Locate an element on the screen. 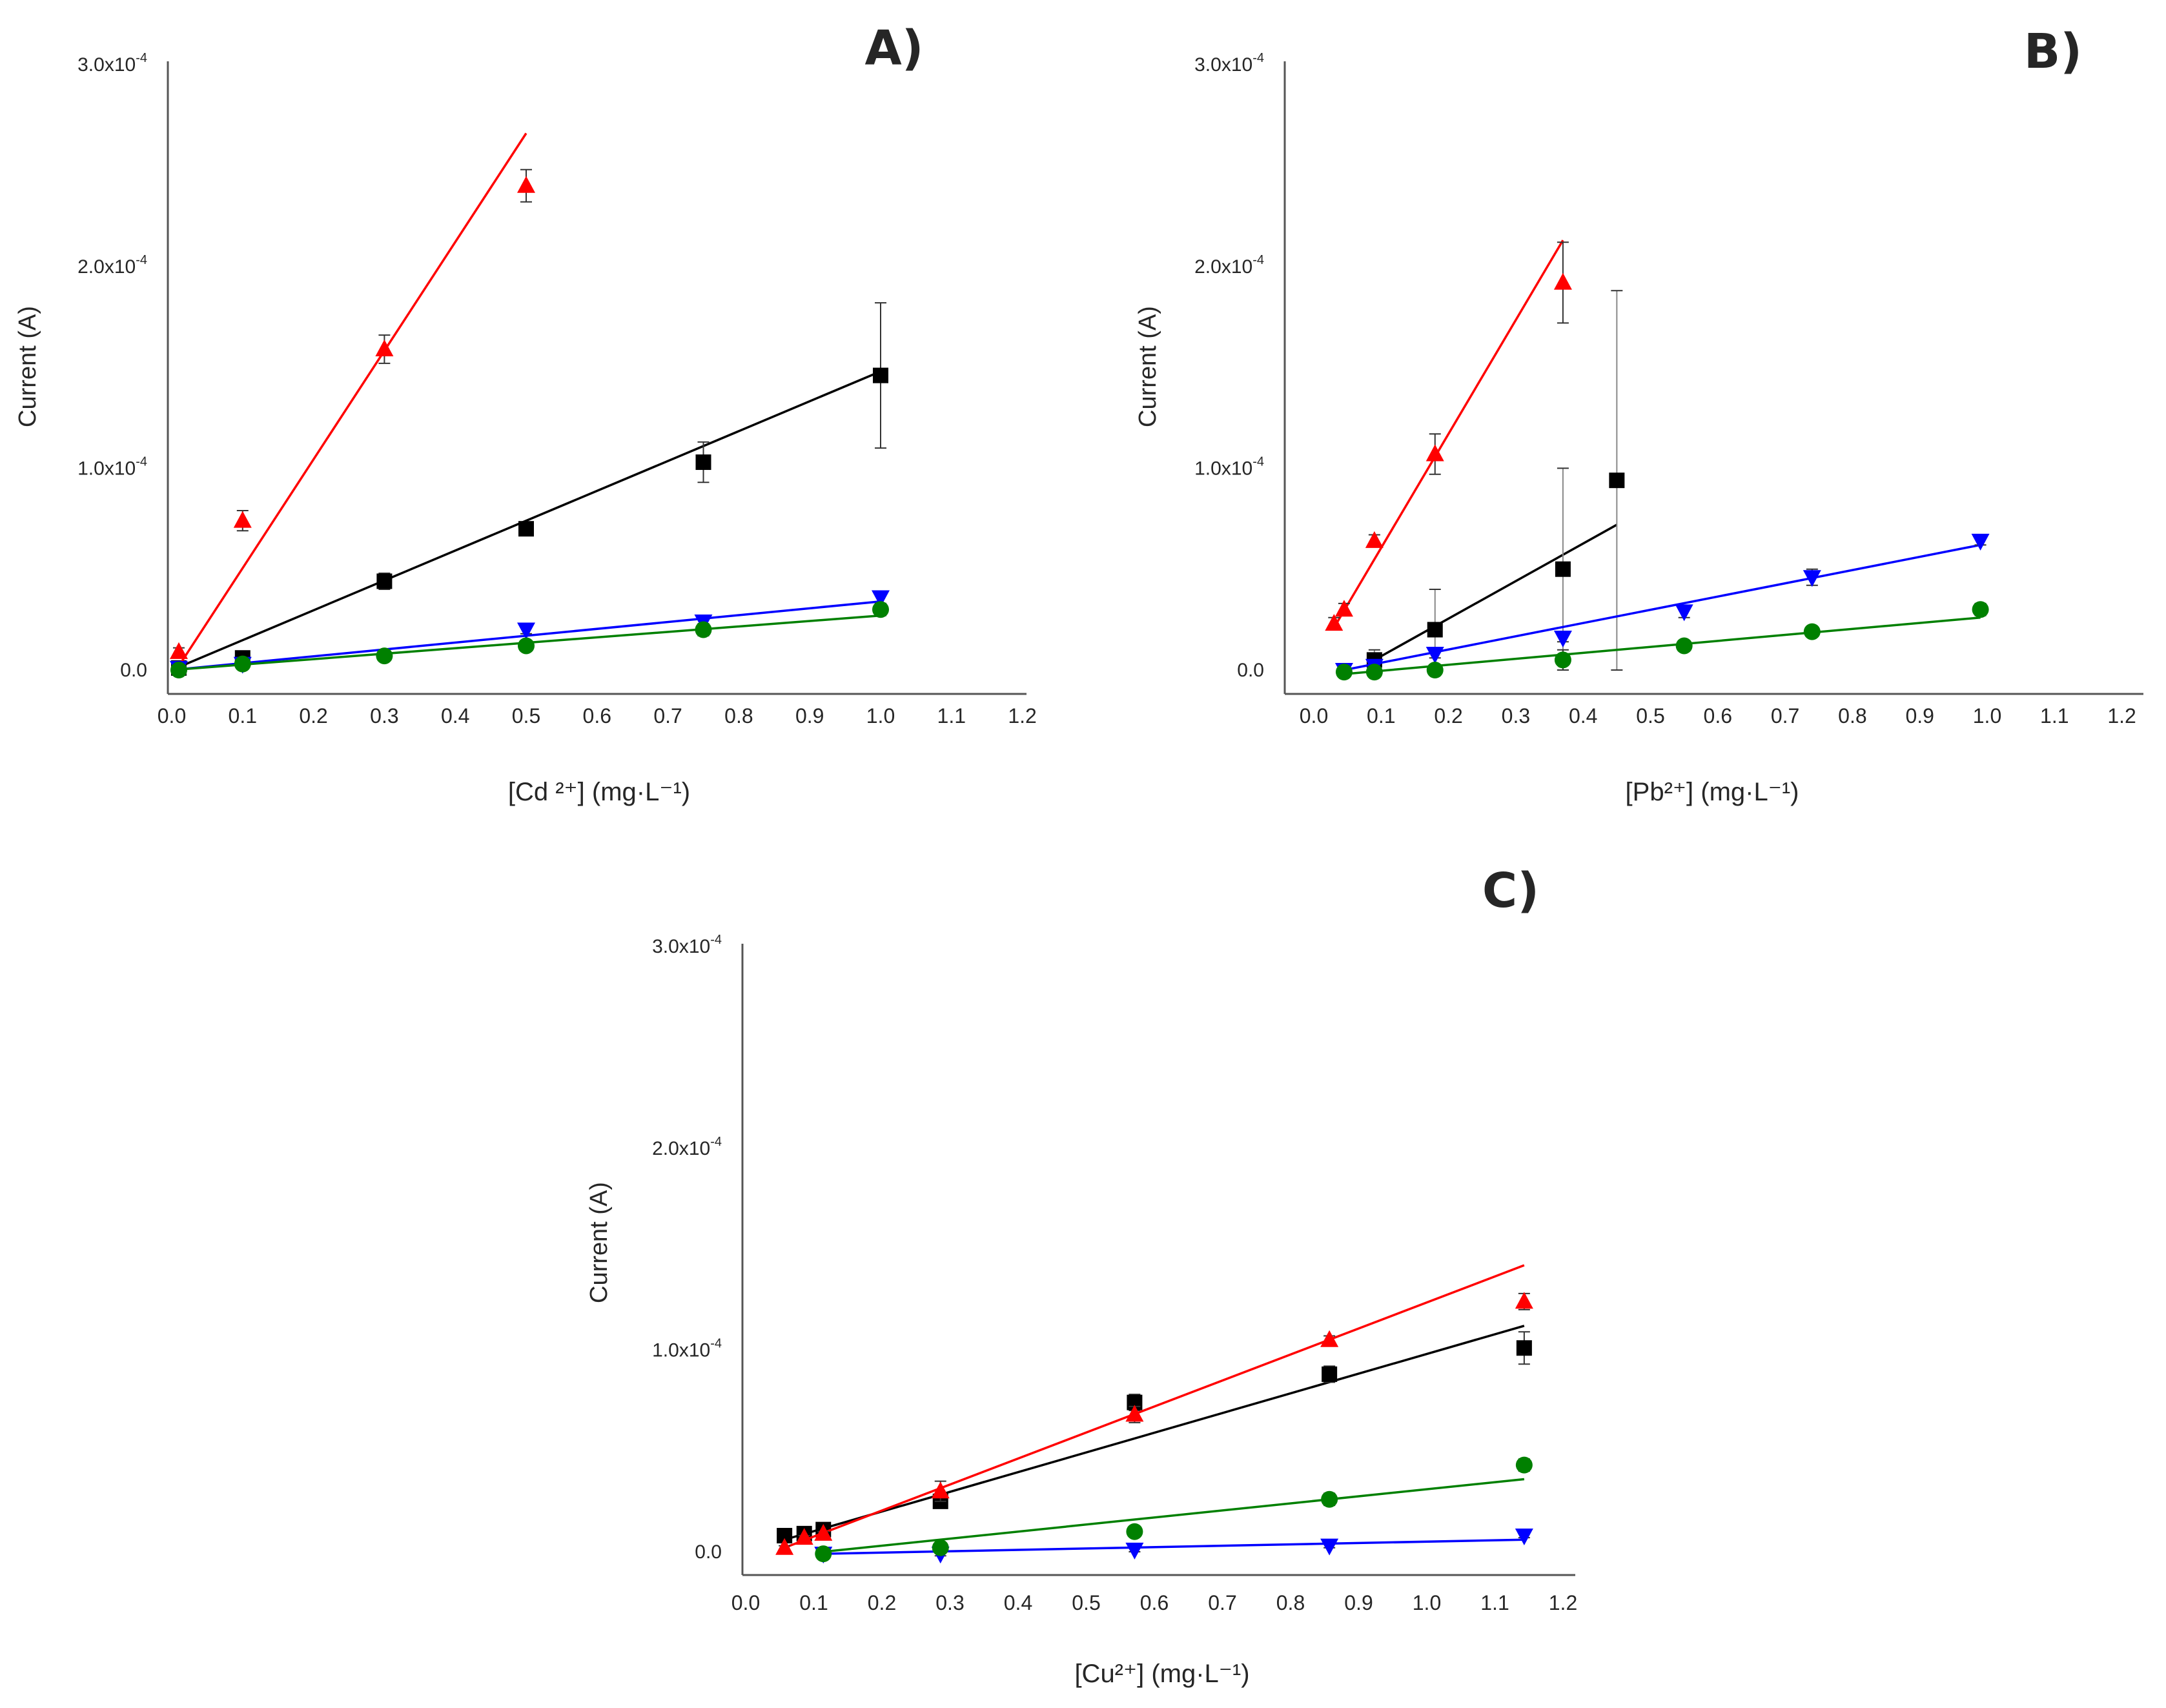  x-tick-label: 0.4 is located at coordinates (1018, 1602).